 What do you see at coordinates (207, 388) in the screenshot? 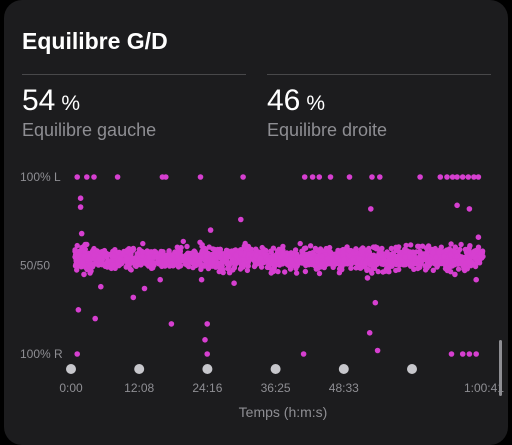
I see `x-tick-label: 24:16` at bounding box center [207, 388].